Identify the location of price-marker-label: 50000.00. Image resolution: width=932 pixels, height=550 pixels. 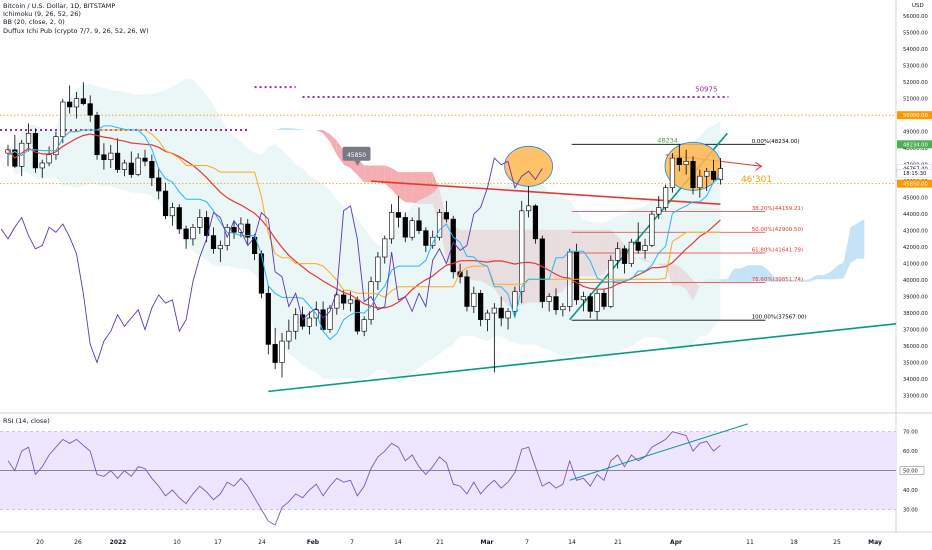
(915, 116).